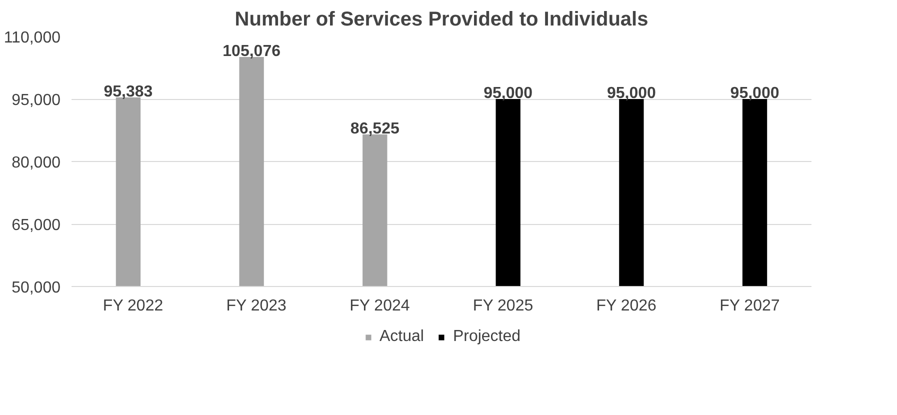 This screenshot has height=415, width=897. I want to click on data-label: 95,383, so click(128, 91).